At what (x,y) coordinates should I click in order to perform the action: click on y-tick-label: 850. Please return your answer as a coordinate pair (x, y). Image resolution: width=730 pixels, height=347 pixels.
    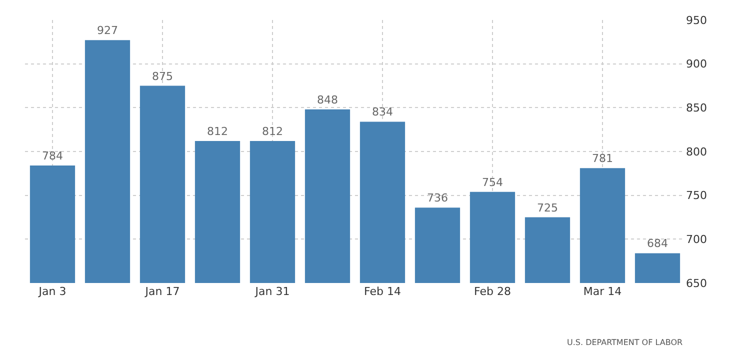
    Looking at the image, I should click on (696, 108).